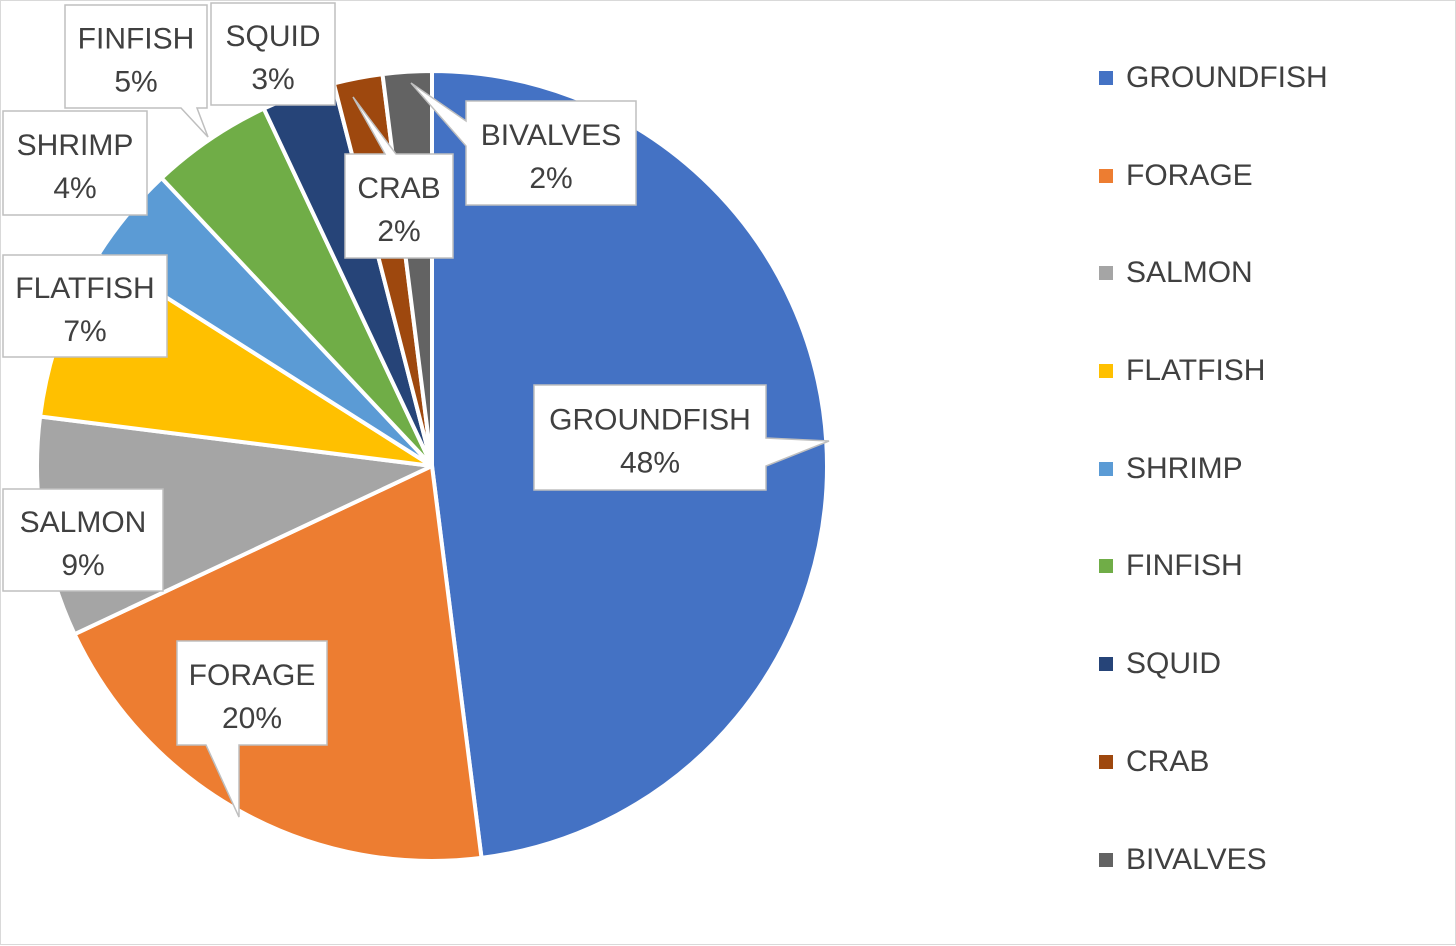 The height and width of the screenshot is (946, 1456). What do you see at coordinates (1189, 273) in the screenshot?
I see `legend-label: SALMON` at bounding box center [1189, 273].